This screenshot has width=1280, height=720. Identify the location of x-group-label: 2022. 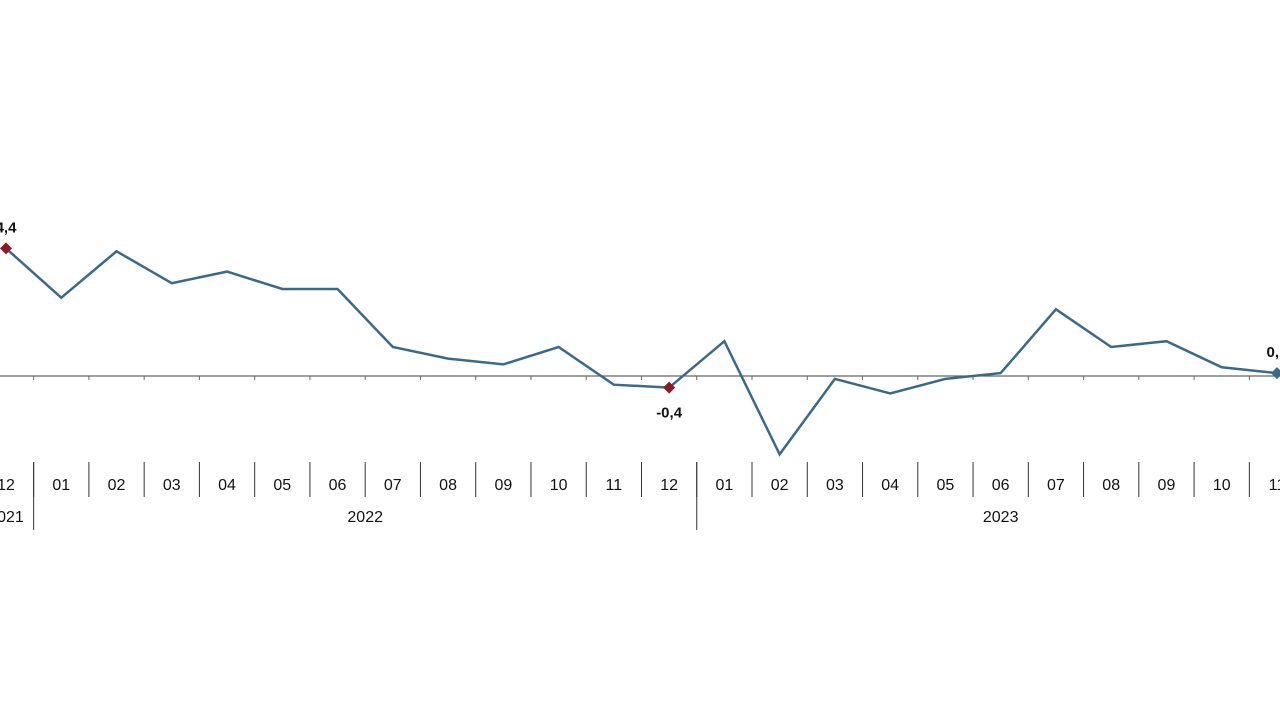
(365, 517).